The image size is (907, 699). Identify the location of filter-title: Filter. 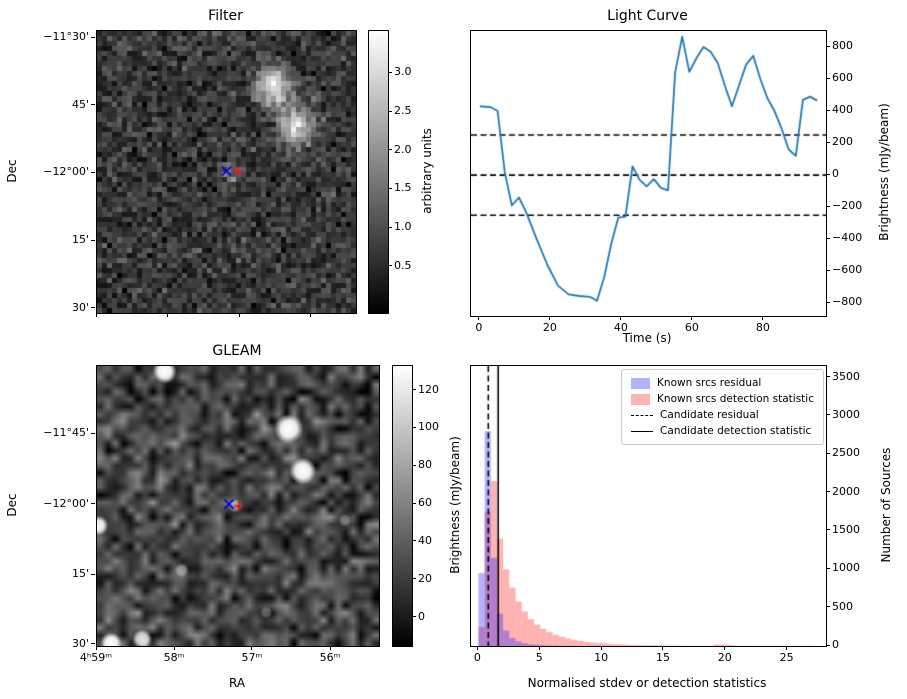
(225, 16).